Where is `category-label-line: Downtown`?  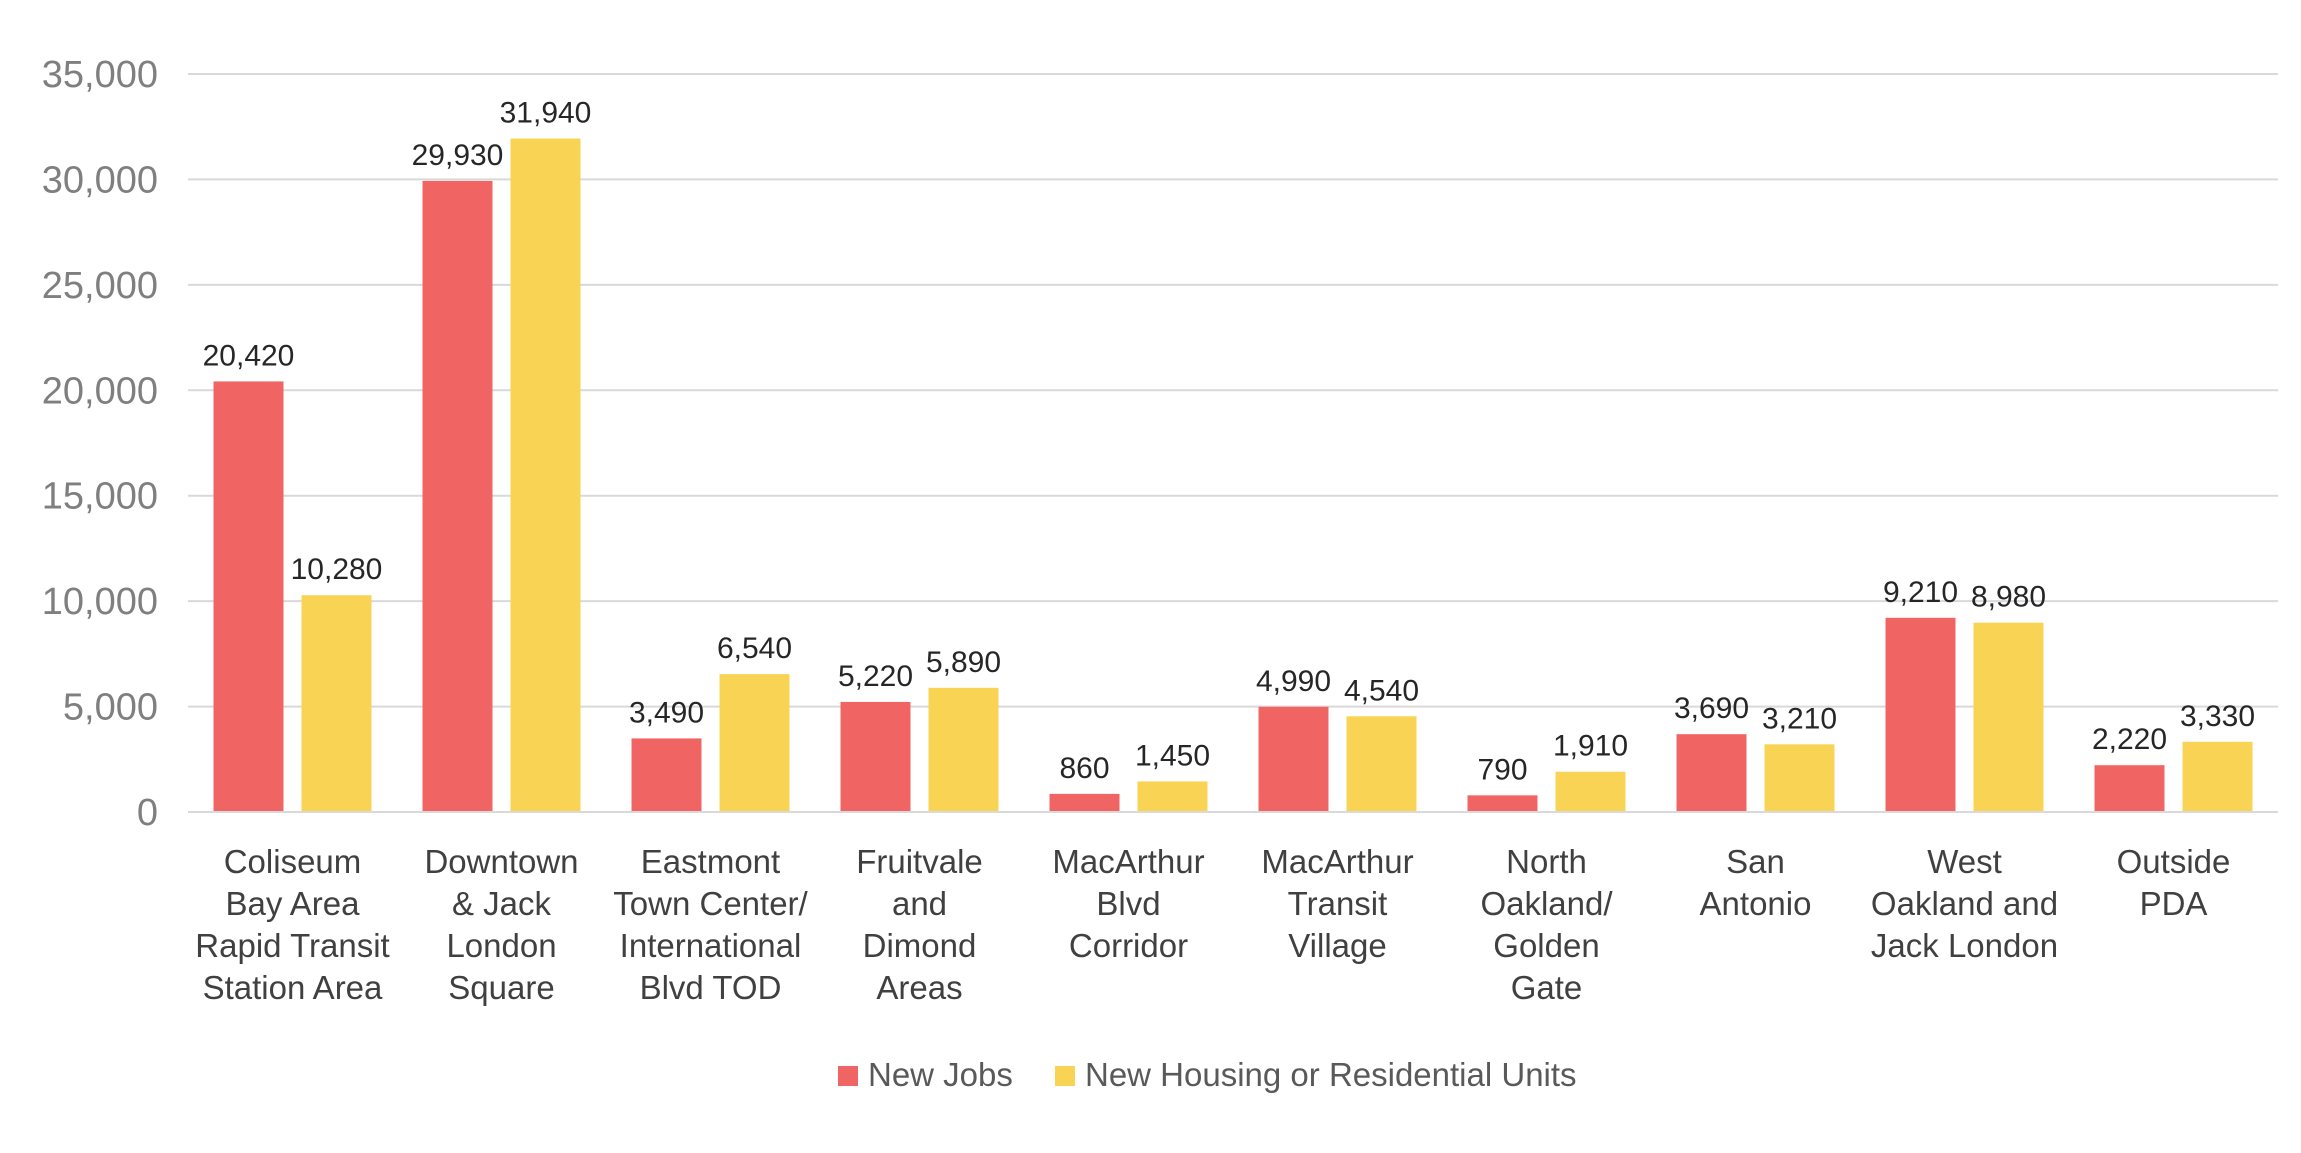
category-label-line: Downtown is located at coordinates (501, 861).